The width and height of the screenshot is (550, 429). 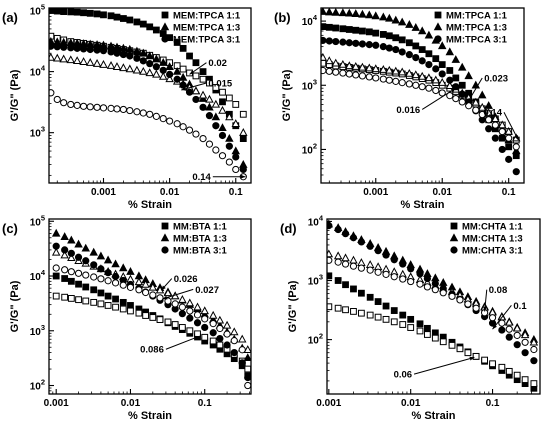 What do you see at coordinates (492, 251) in the screenshot?
I see `legend-entry: MM:CHTA 3:1` at bounding box center [492, 251].